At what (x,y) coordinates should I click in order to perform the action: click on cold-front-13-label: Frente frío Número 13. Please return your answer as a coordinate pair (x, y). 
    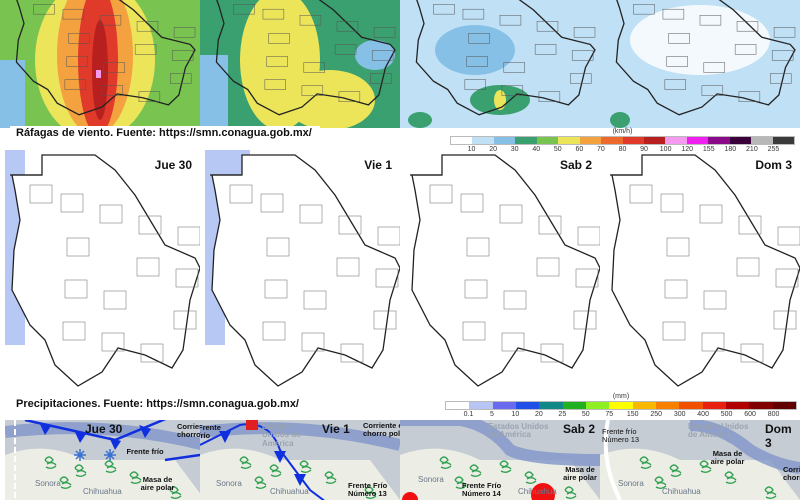
    Looking at the image, I should click on (621, 435).